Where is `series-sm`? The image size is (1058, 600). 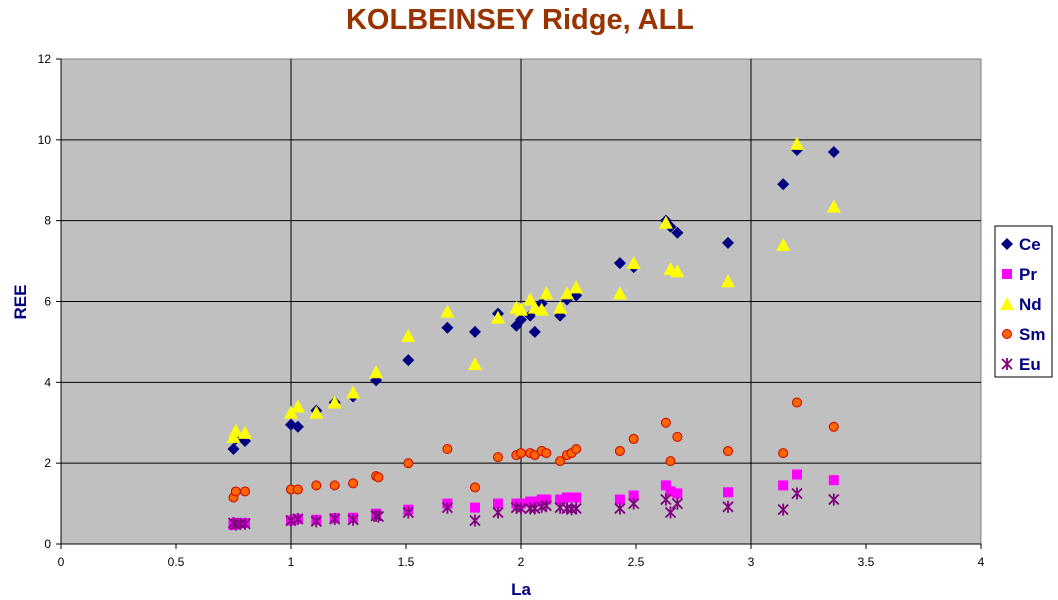
series-sm is located at coordinates (533, 450).